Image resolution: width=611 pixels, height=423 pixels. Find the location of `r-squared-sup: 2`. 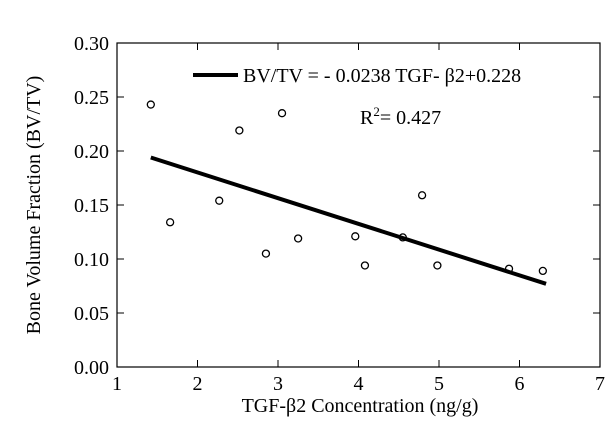

r-squared-sup: 2 is located at coordinates (376, 111).